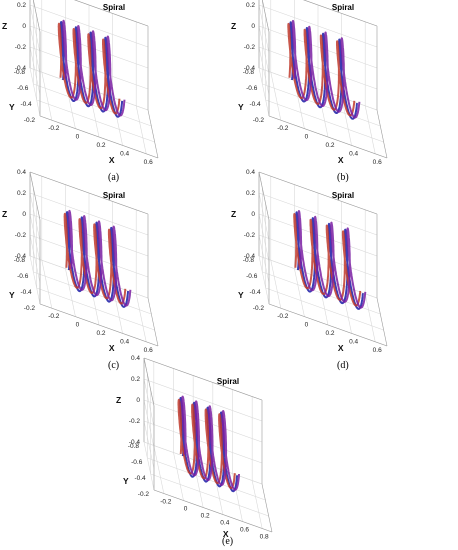 This screenshot has width=458, height=550. I want to click on z-tick-label: 0.4, so click(21, 172).